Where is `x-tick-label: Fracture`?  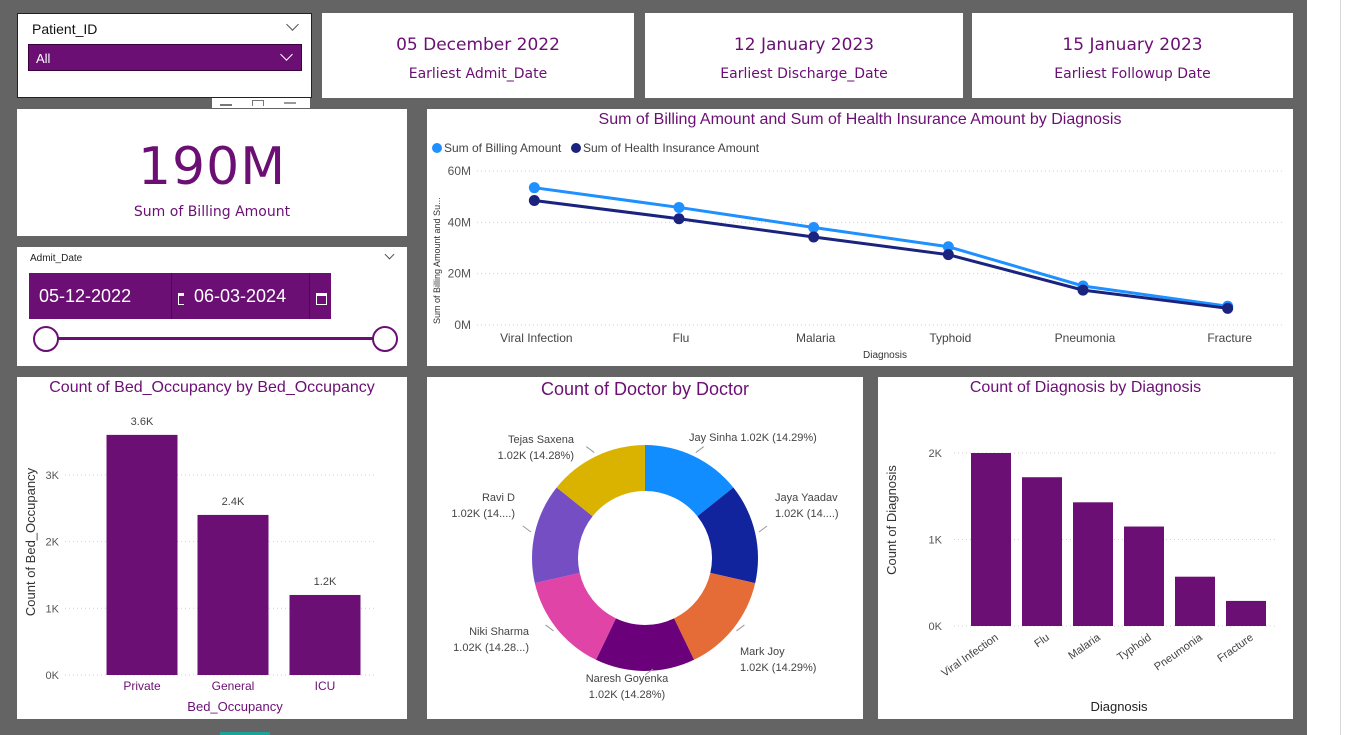 x-tick-label: Fracture is located at coordinates (1235, 648).